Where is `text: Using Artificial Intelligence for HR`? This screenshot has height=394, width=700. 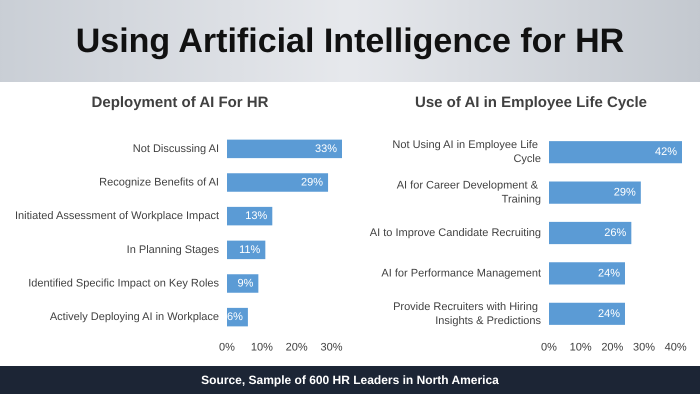 text: Using Artificial Intelligence for HR is located at coordinates (350, 41).